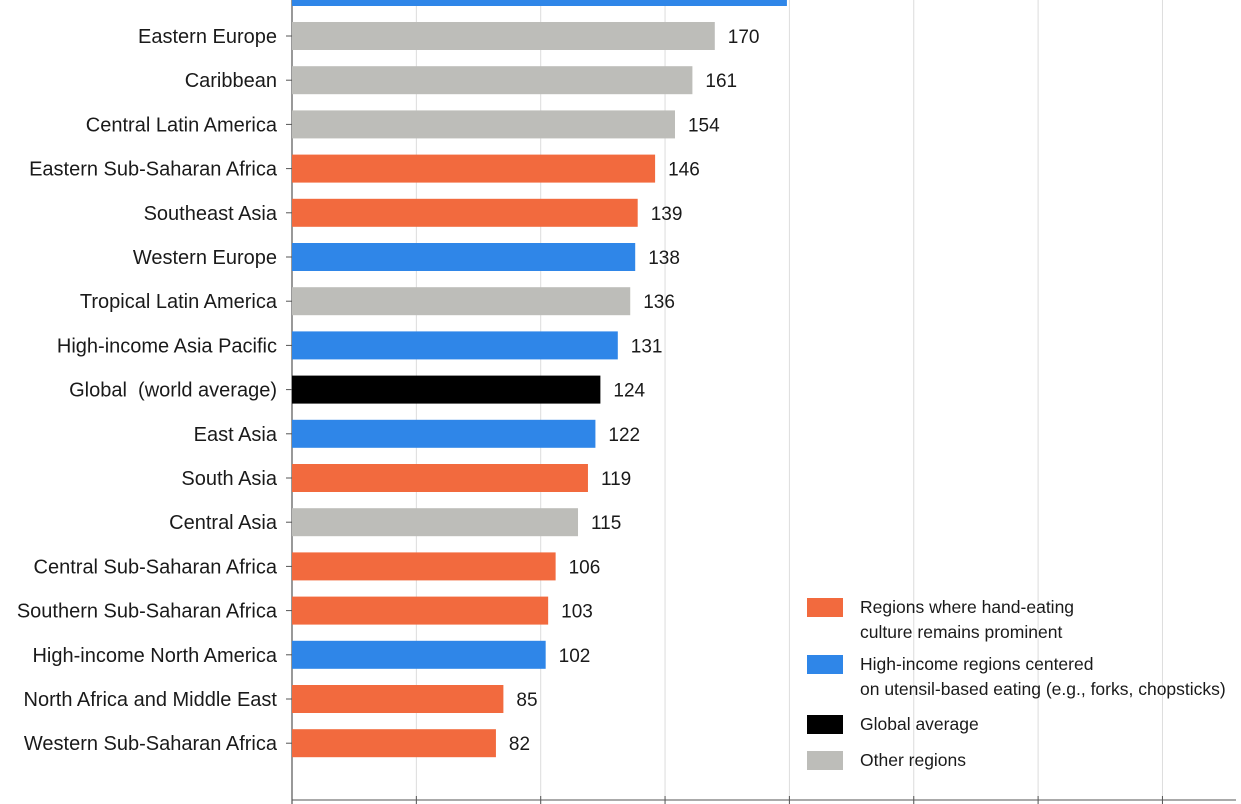  Describe the element at coordinates (647, 346) in the screenshot. I see `value-label: 131` at that location.